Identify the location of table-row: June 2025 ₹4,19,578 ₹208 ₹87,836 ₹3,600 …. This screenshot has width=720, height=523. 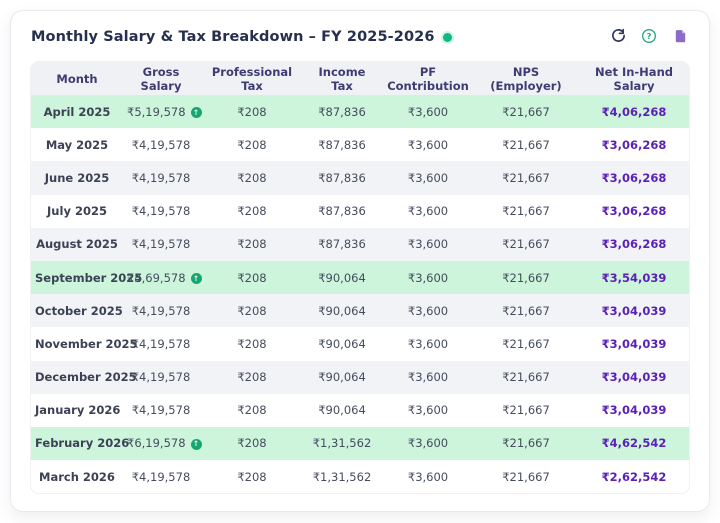
(360, 178).